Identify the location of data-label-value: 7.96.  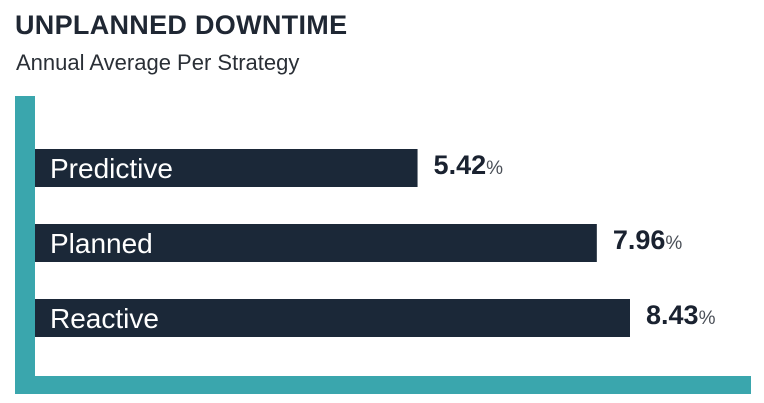
(639, 240).